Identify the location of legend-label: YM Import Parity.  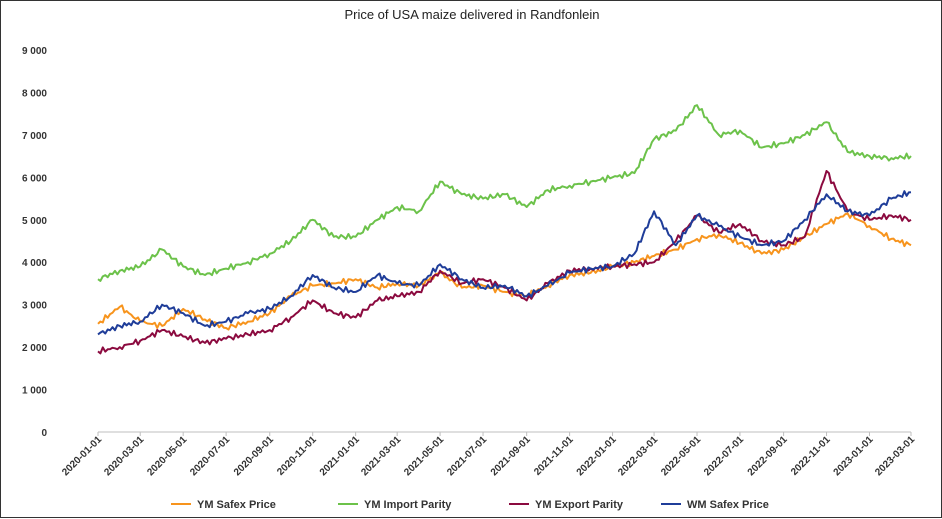
(408, 505).